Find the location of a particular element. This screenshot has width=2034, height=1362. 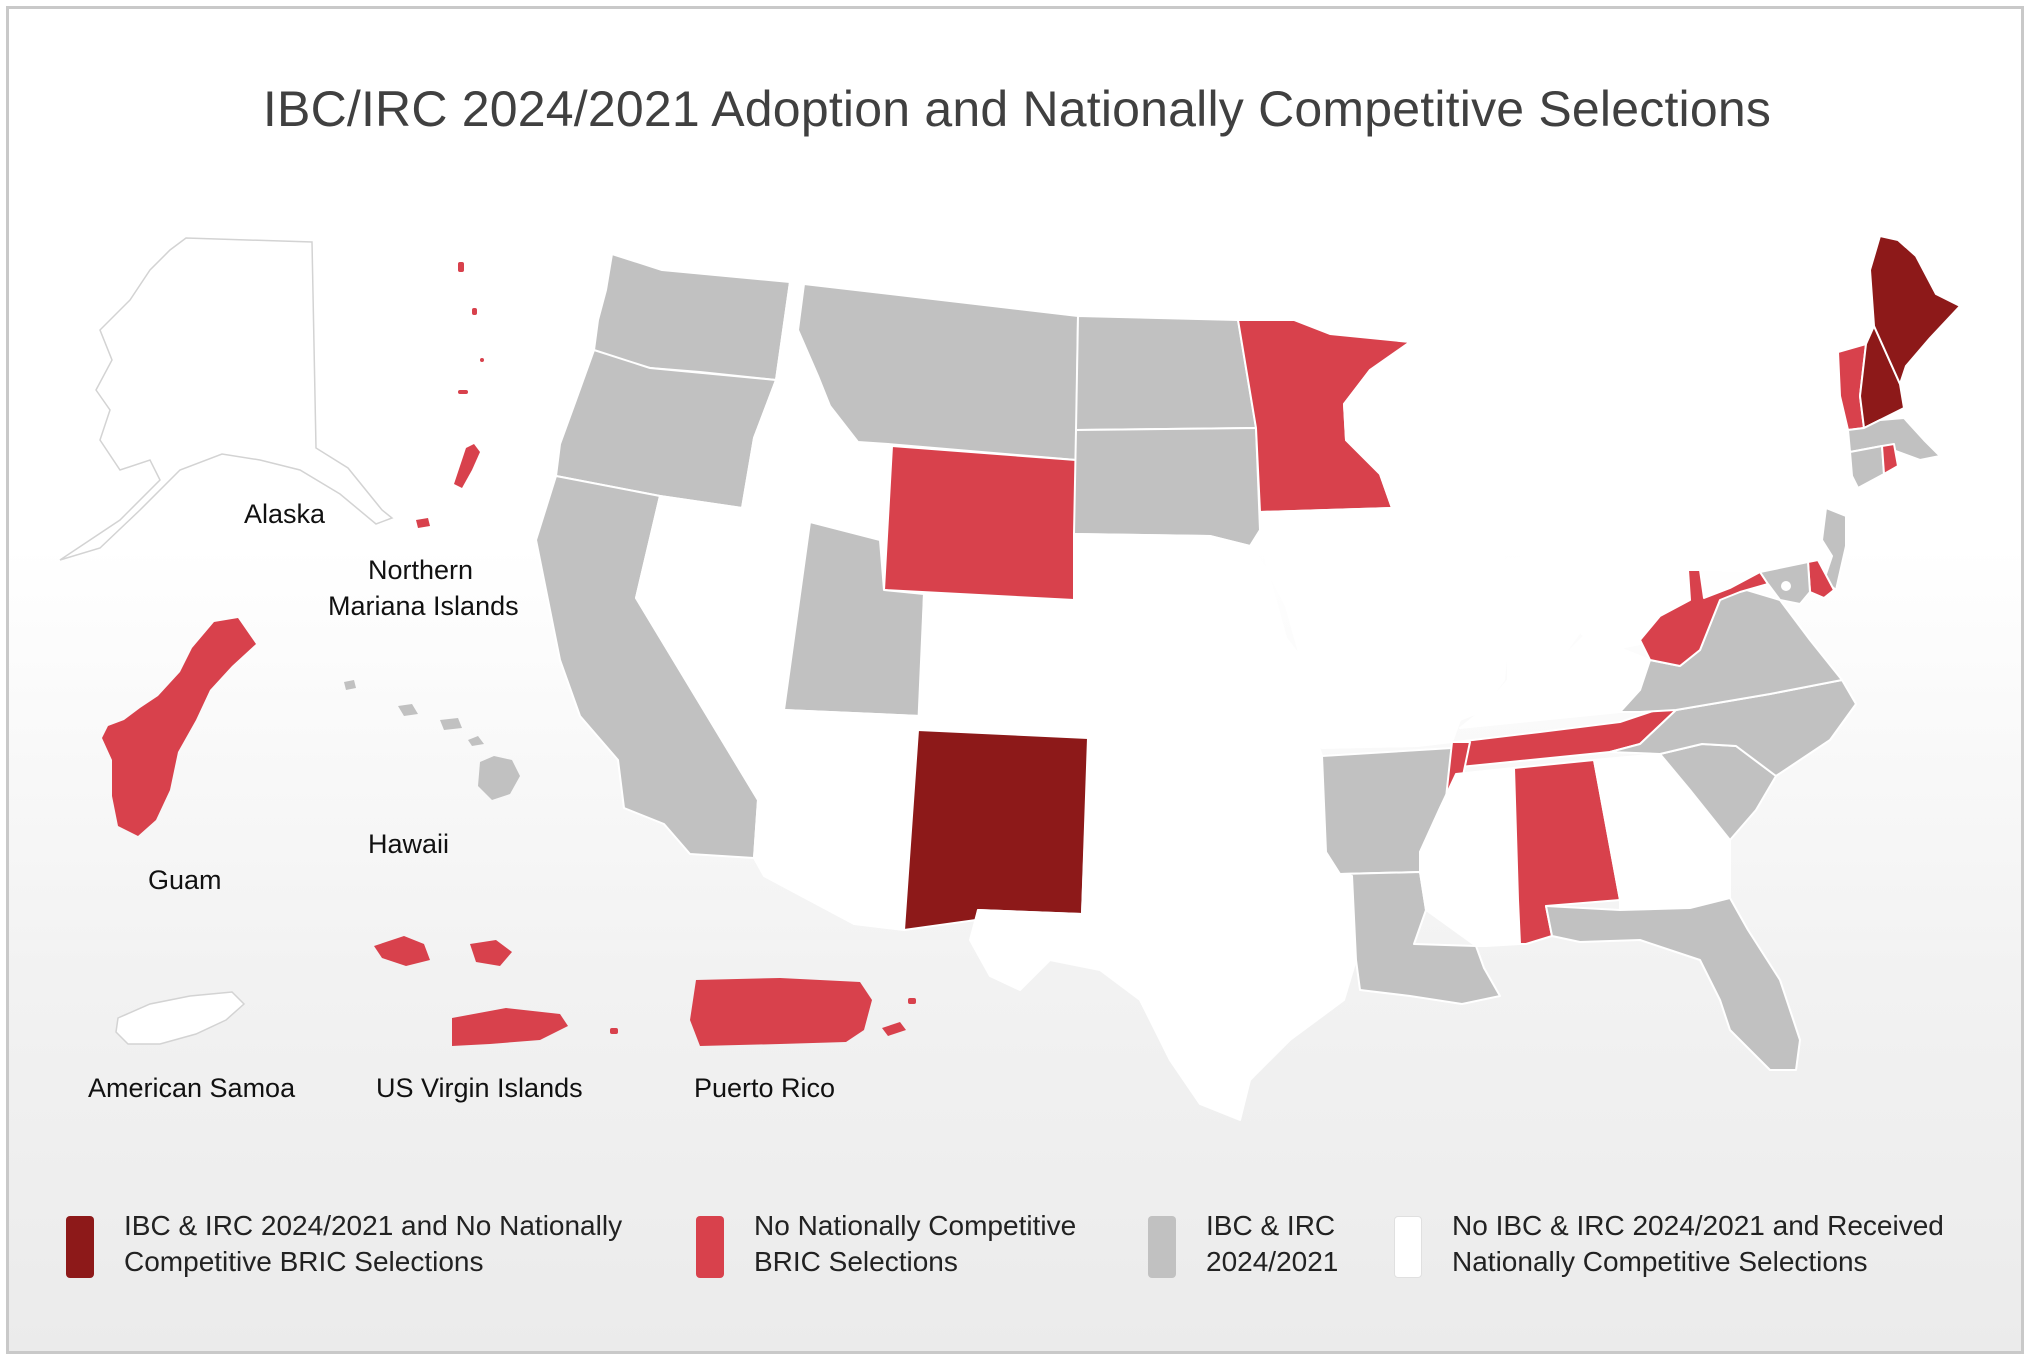

territory-northern-mariana-islands is located at coordinates (450, 395).